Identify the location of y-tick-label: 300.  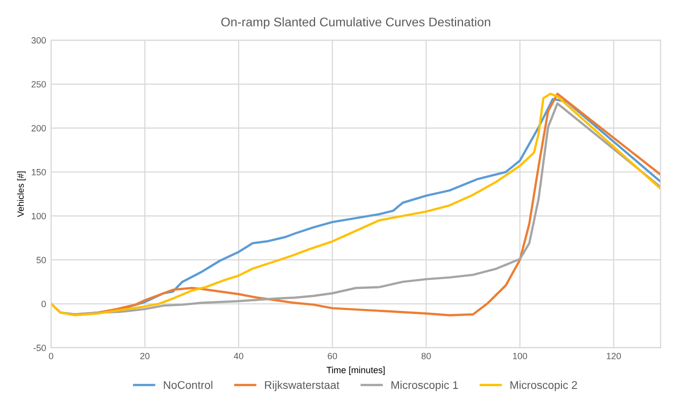
(38, 40).